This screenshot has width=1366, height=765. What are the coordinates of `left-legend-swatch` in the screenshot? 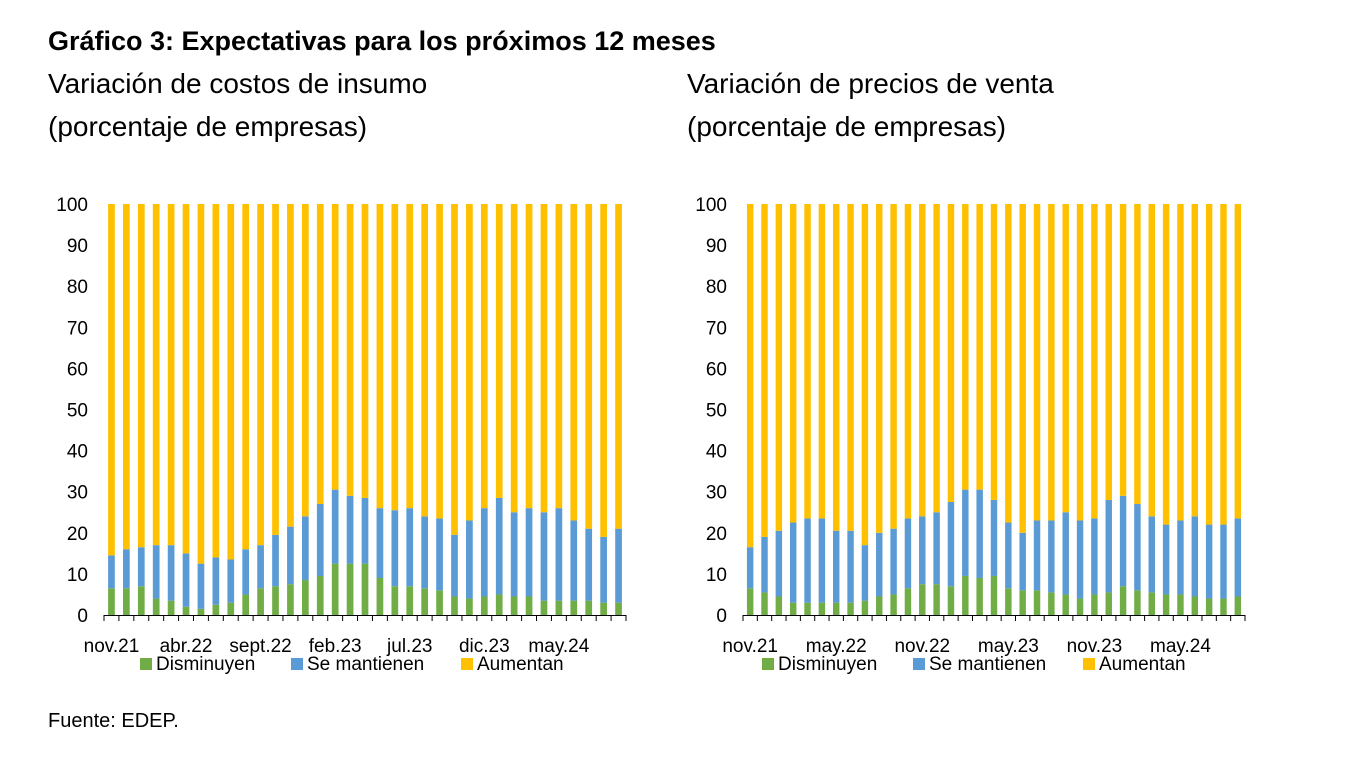 It's located at (467, 664).